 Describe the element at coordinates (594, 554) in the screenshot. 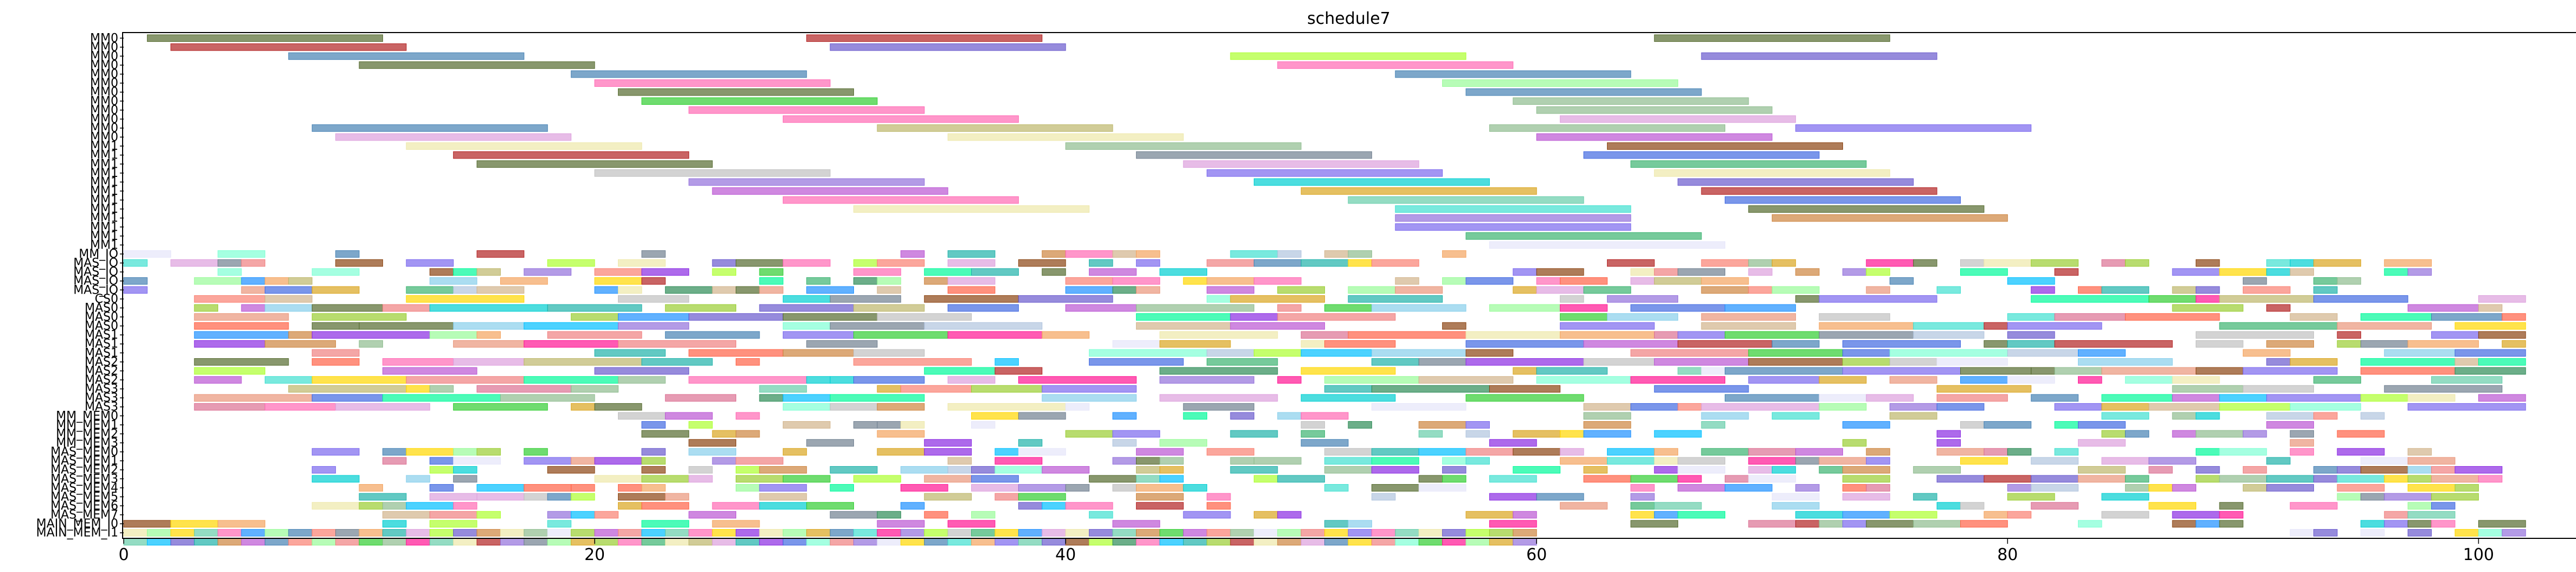

I see `x-tick-label: 20` at that location.